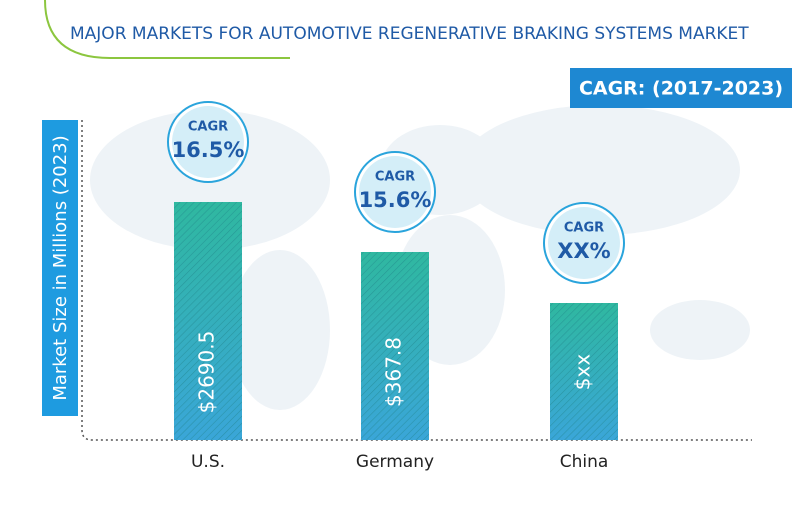 Image resolution: width=800 pixels, height=506 pixels. What do you see at coordinates (395, 462) in the screenshot?
I see `category-label: Germany` at bounding box center [395, 462].